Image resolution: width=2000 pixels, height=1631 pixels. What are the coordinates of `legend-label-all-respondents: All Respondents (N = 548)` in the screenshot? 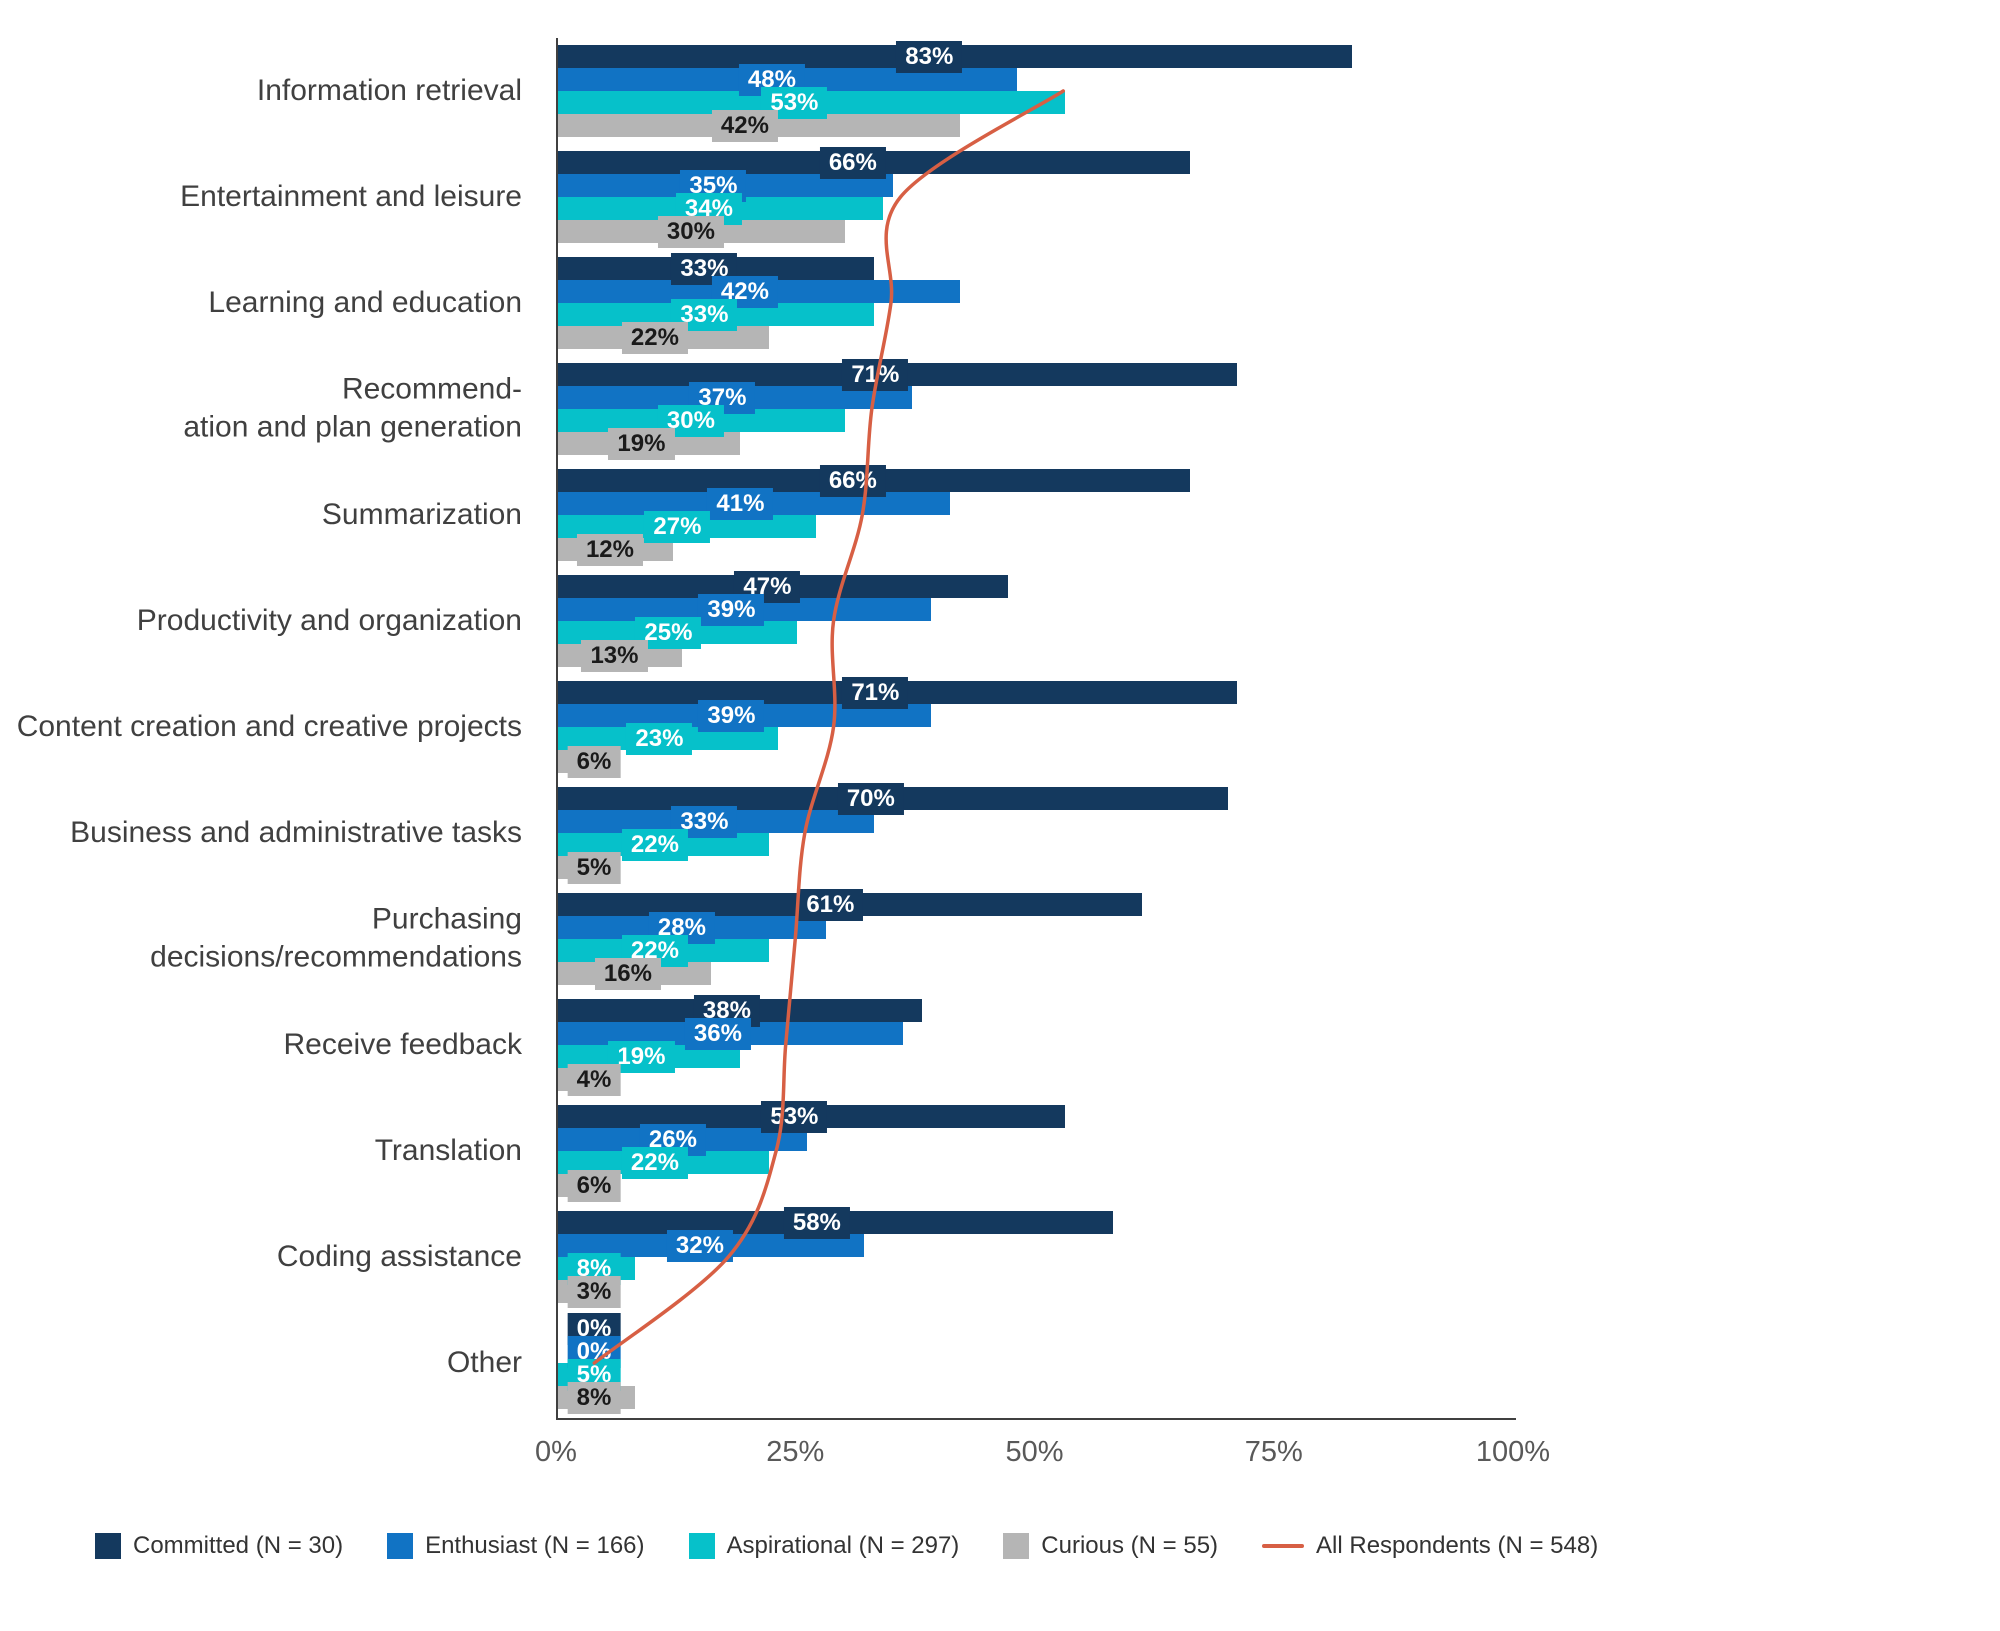 It's located at (1457, 1545).